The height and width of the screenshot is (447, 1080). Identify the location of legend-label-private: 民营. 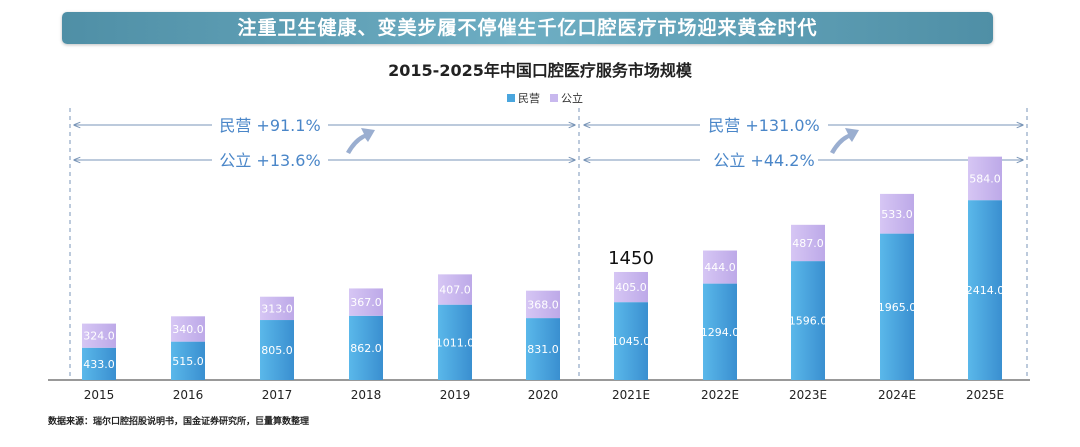
(529, 98).